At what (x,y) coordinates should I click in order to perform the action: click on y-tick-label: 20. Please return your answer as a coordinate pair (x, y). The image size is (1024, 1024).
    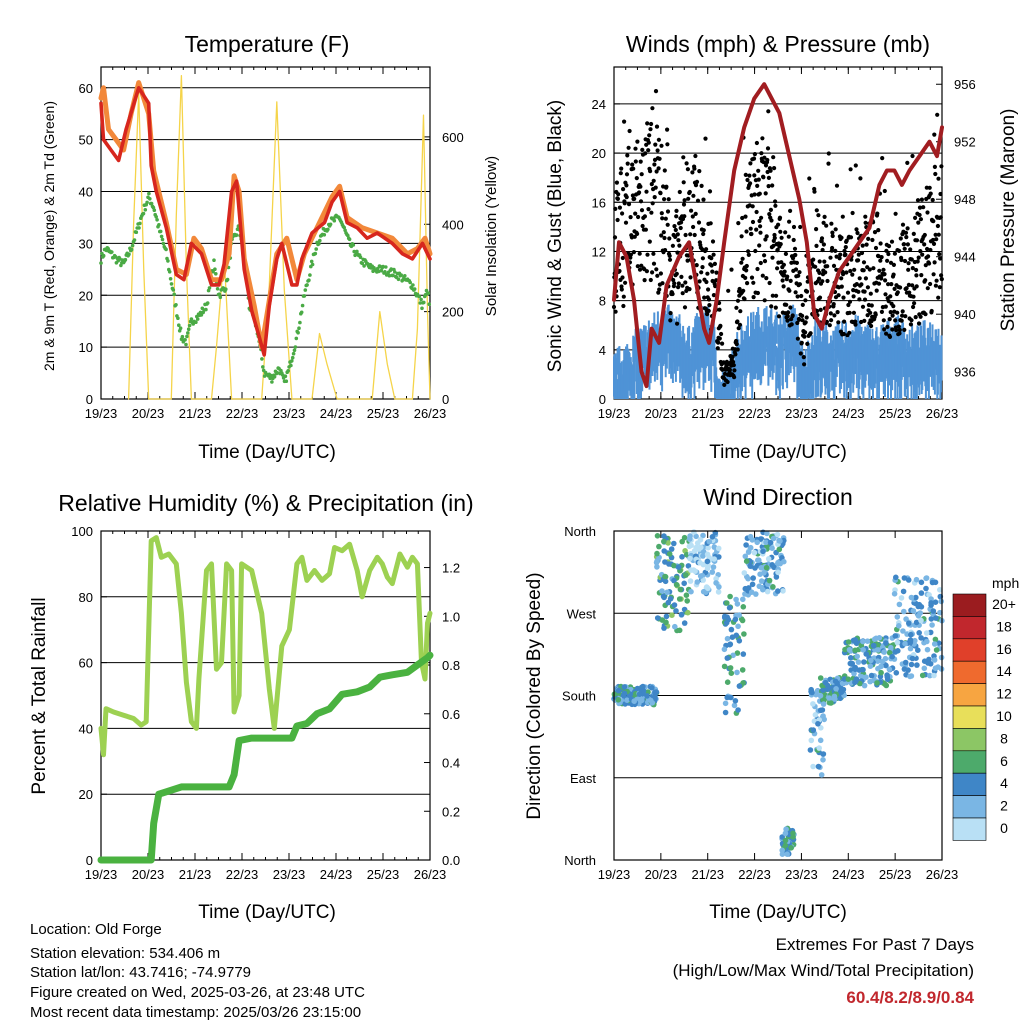
    Looking at the image, I should click on (86, 295).